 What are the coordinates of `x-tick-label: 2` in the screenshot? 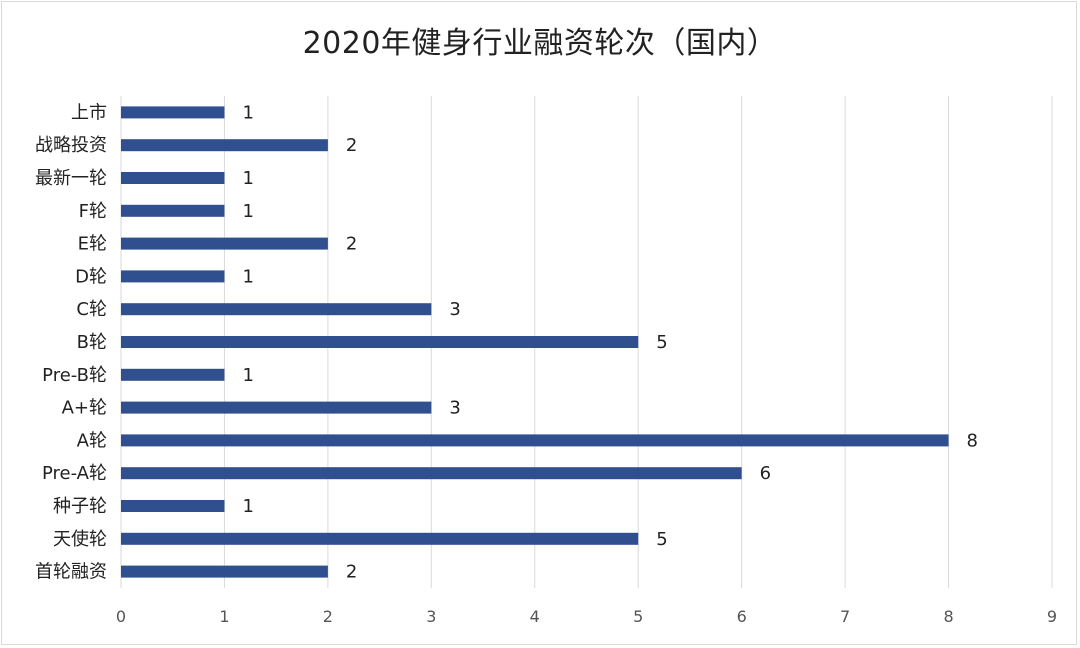 It's located at (328, 616).